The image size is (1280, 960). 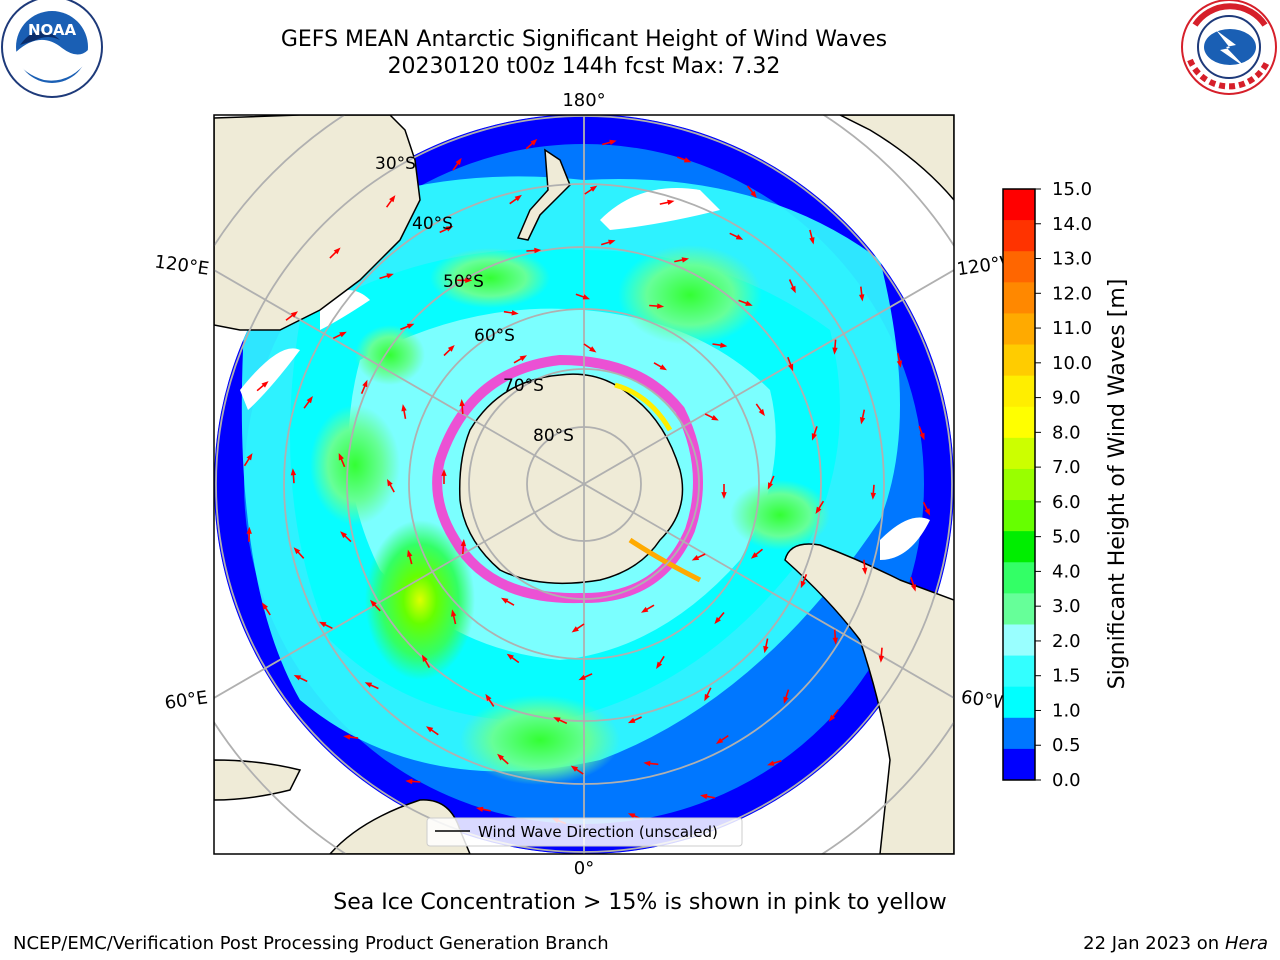 I want to click on lon-label-120e: 120°E, so click(x=181, y=265).